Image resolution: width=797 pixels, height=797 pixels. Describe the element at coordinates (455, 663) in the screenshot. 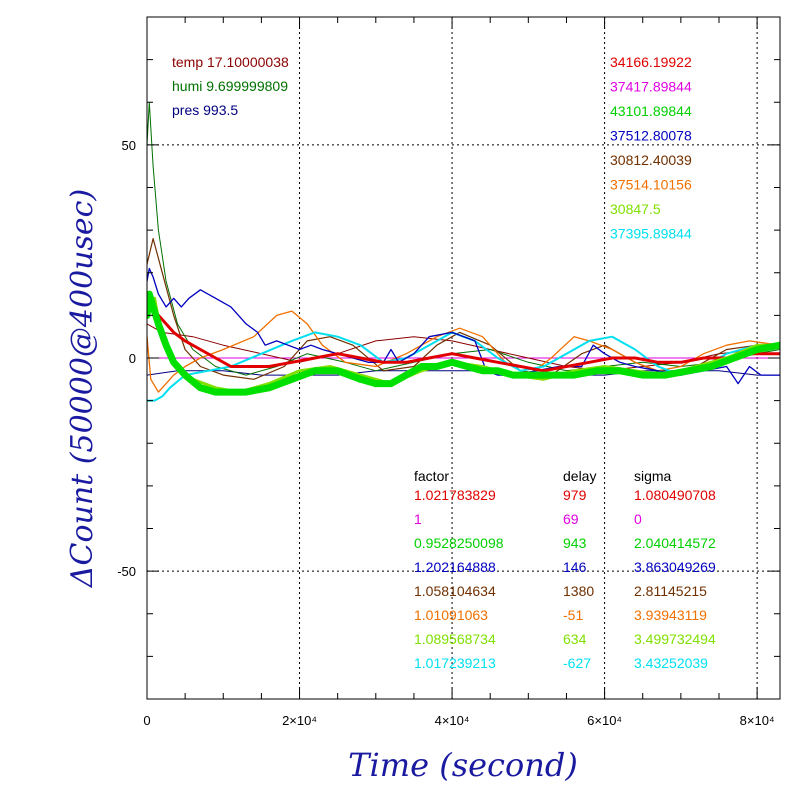

I see `table-cell-factor: 1.017239213` at that location.